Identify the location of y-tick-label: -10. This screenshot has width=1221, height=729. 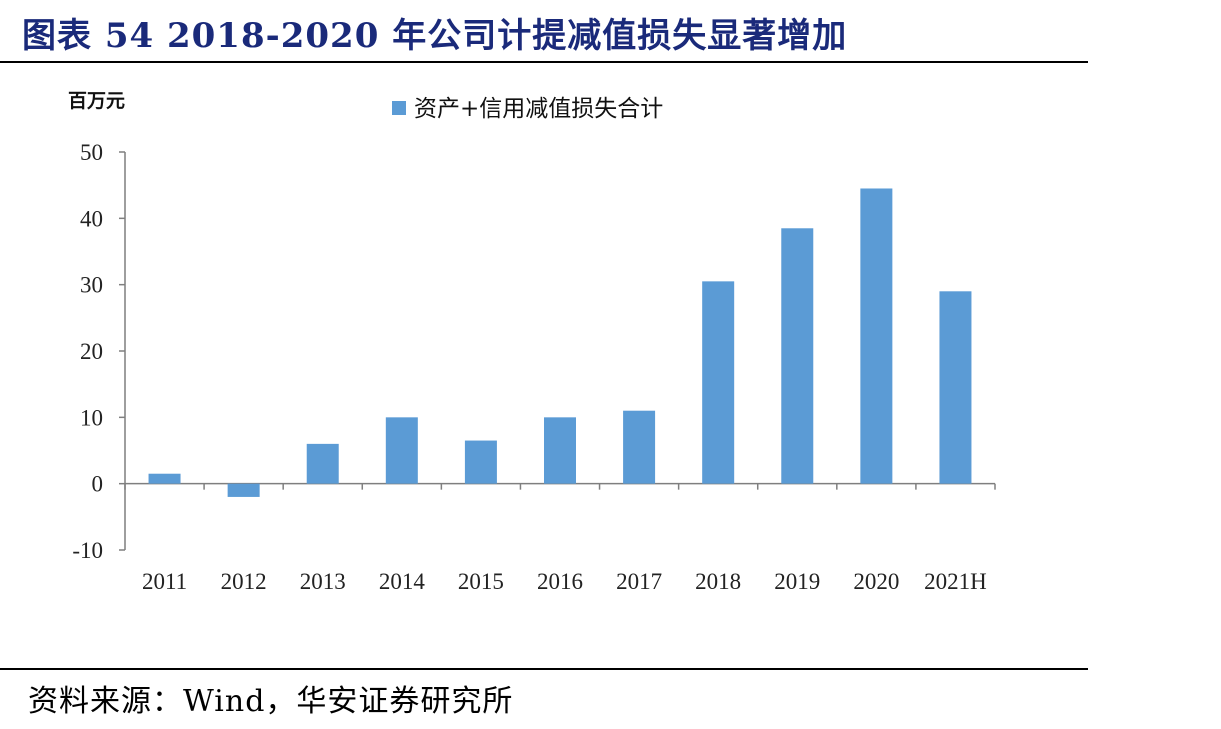
(87, 550).